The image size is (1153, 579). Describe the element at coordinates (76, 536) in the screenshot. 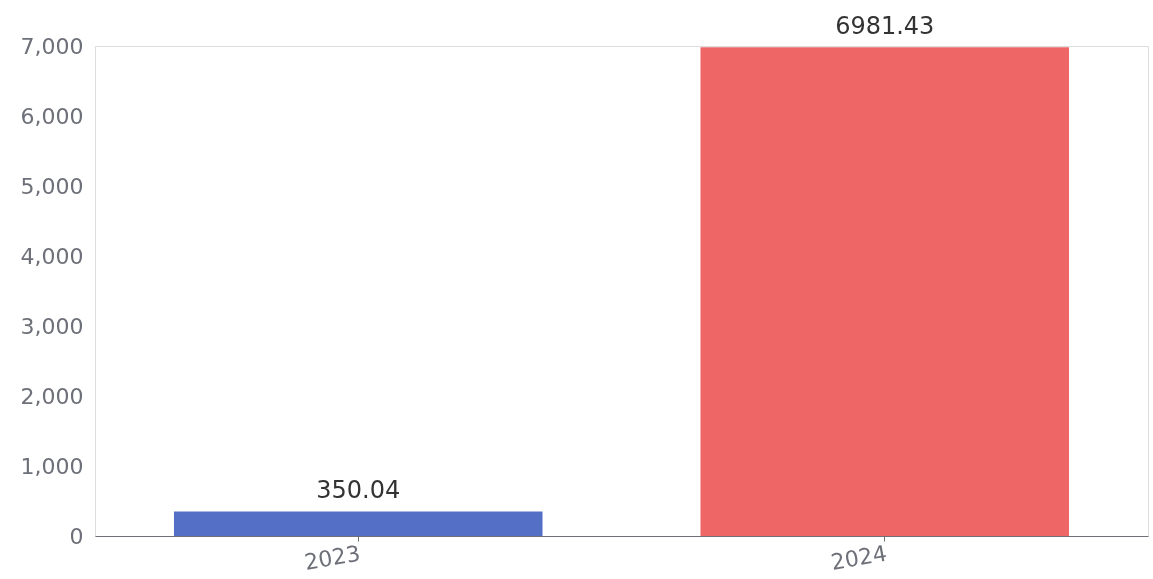

I see `y-tick-label: 0` at that location.